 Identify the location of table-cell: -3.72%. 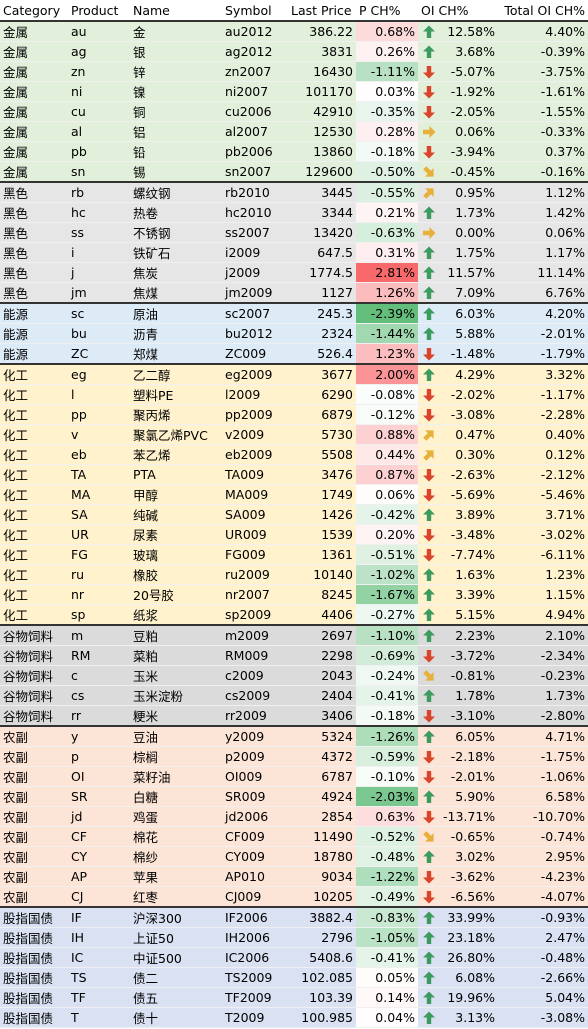
(469, 655).